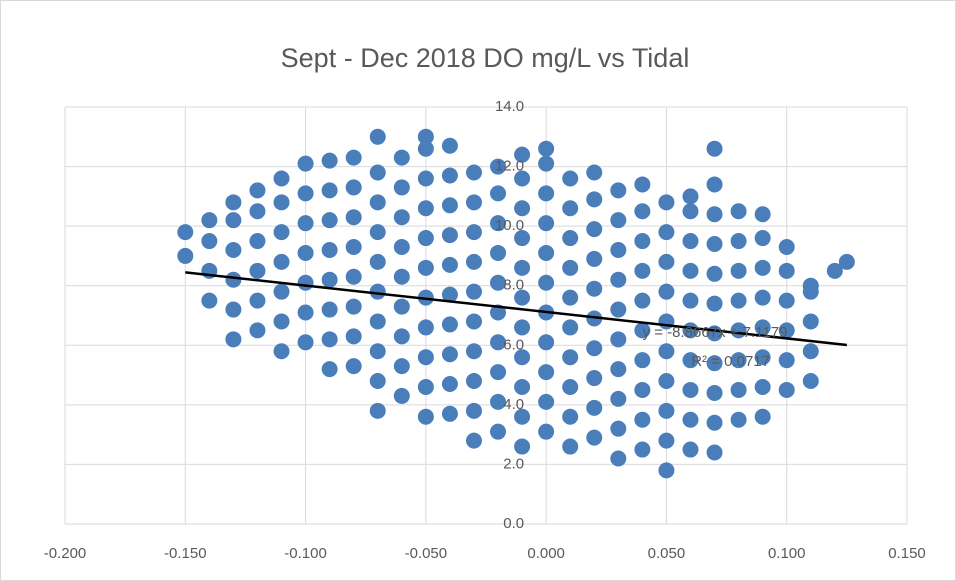 This screenshot has width=956, height=581. I want to click on x-tick-label: -0.200, so click(65, 553).